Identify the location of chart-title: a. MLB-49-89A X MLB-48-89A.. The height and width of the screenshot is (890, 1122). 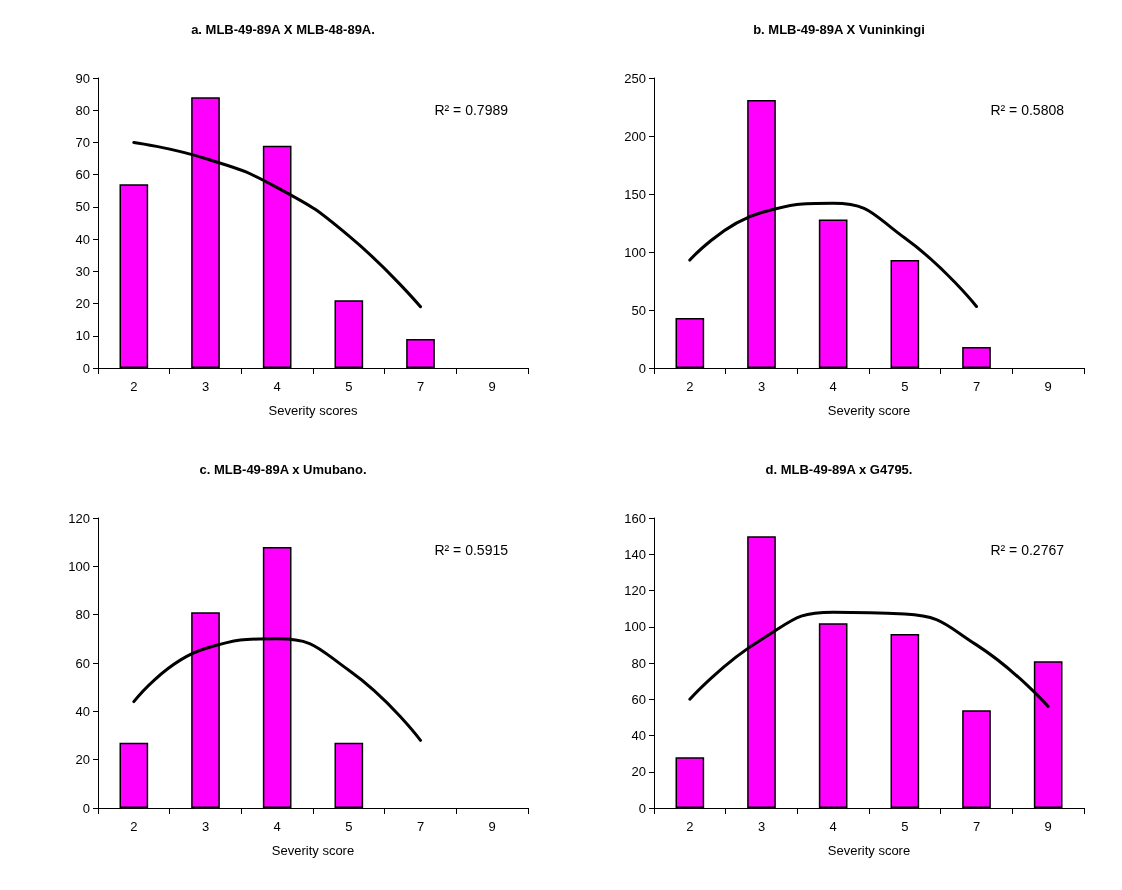
(283, 29).